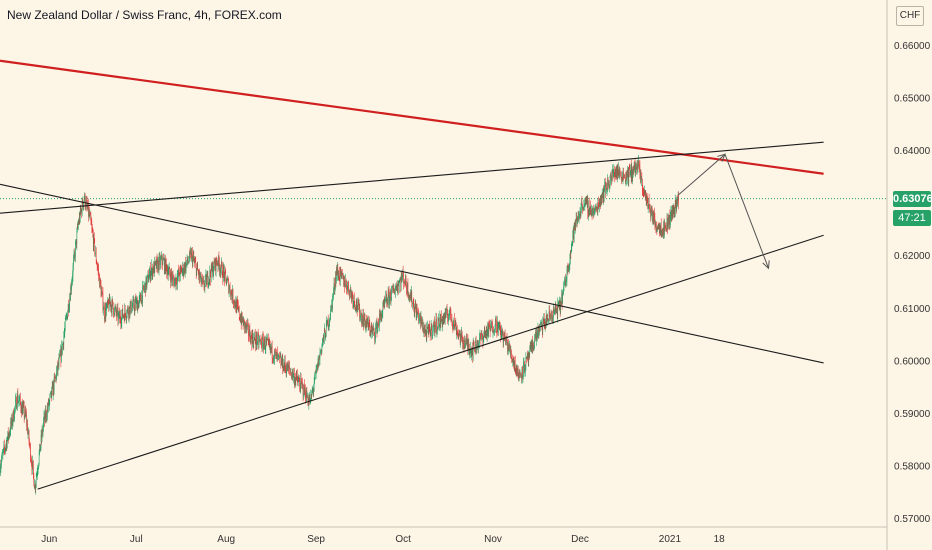  What do you see at coordinates (912, 519) in the screenshot?
I see `y-tick-label: 0.57000` at bounding box center [912, 519].